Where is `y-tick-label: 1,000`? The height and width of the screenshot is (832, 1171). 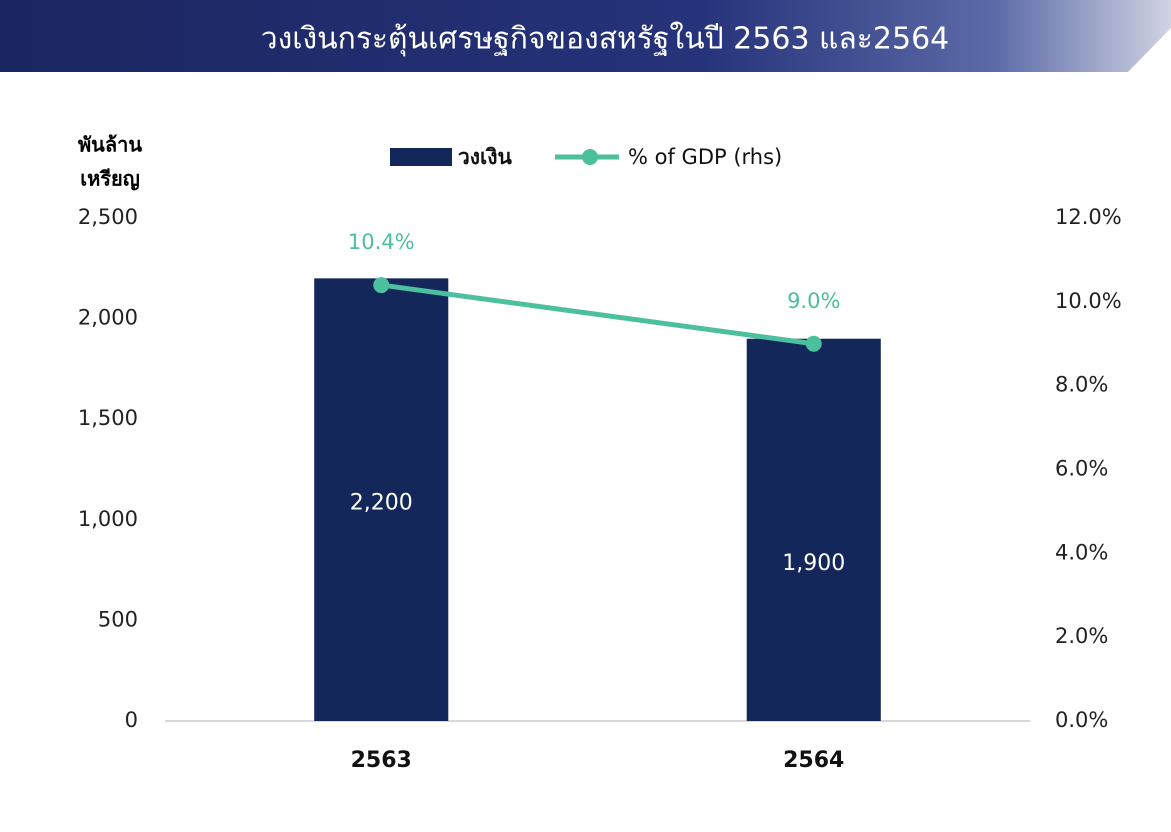
y-tick-label: 1,000 is located at coordinates (108, 519).